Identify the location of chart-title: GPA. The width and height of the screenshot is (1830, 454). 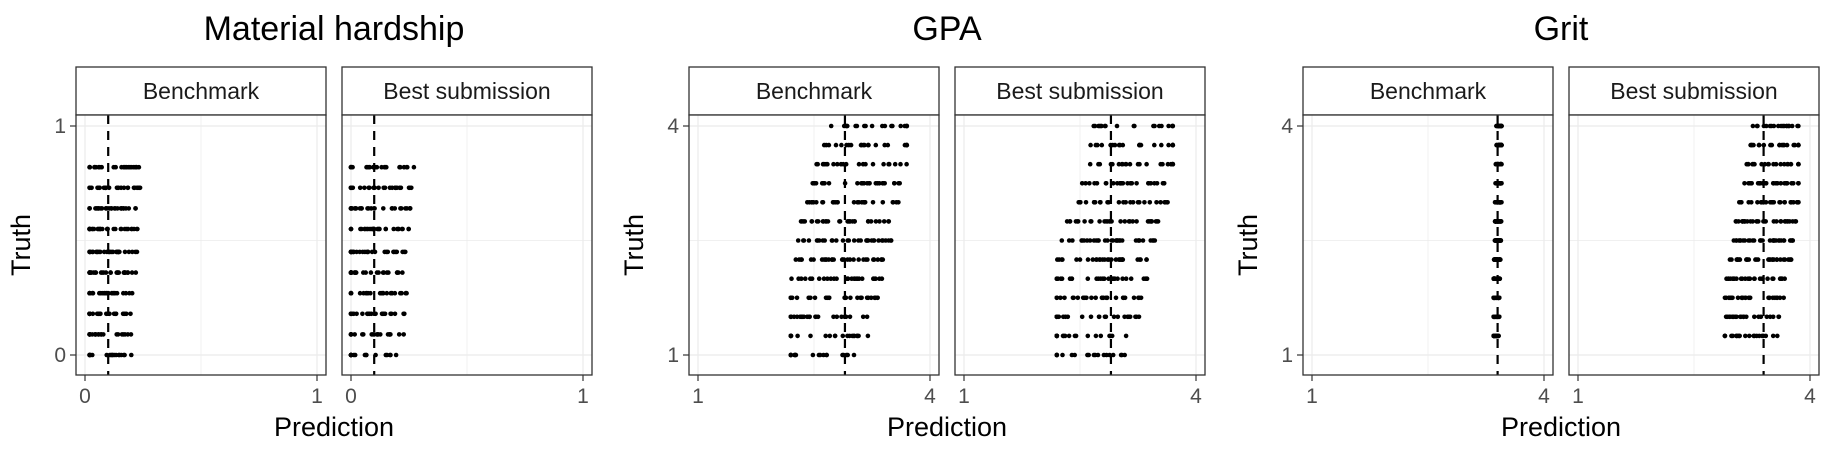
(947, 29).